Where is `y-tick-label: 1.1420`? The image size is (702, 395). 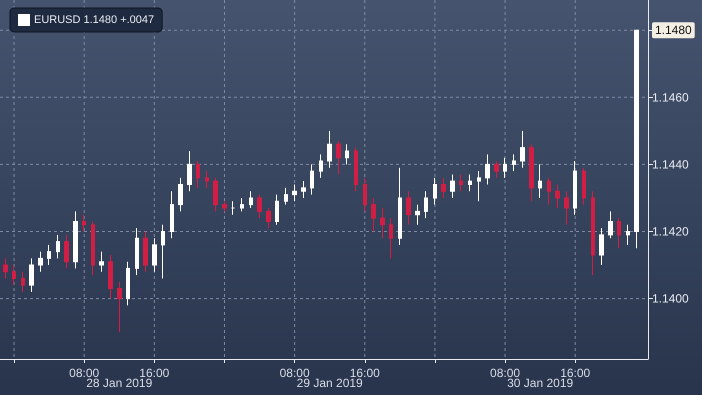 y-tick-label: 1.1420 is located at coordinates (671, 231).